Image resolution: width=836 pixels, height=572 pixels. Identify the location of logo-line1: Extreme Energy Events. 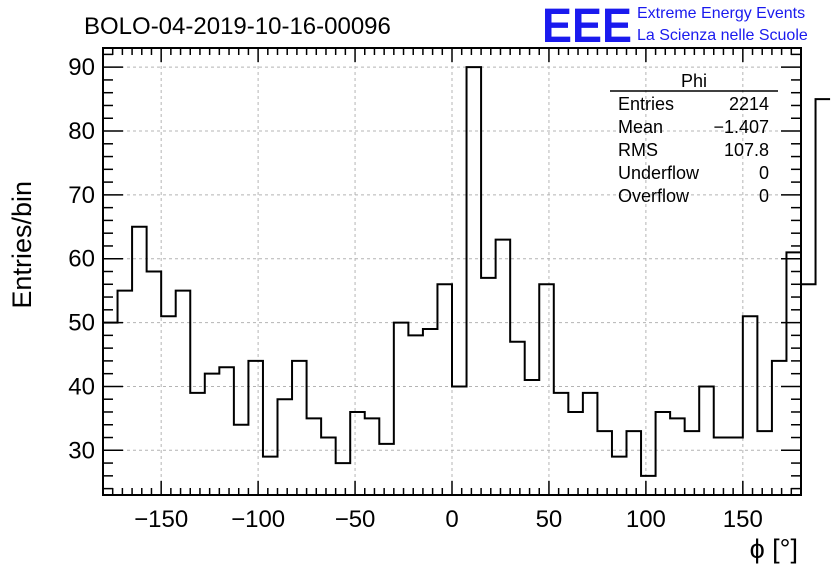
(721, 13).